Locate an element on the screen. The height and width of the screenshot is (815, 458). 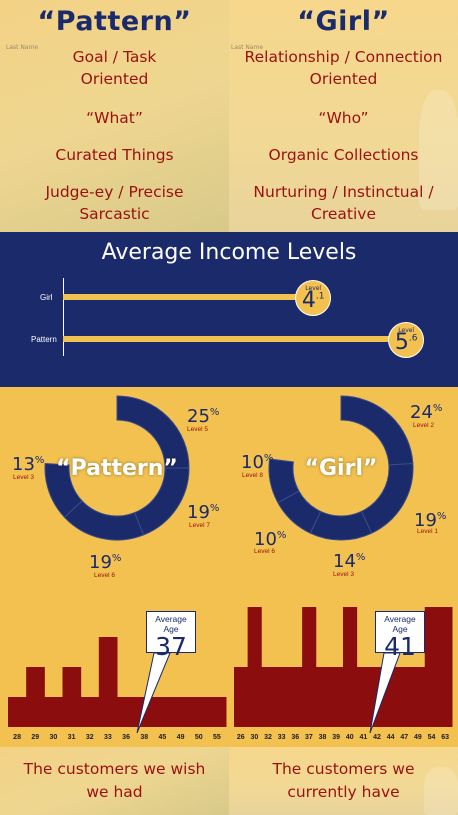
average-age-value: 37 is located at coordinates (171, 646).